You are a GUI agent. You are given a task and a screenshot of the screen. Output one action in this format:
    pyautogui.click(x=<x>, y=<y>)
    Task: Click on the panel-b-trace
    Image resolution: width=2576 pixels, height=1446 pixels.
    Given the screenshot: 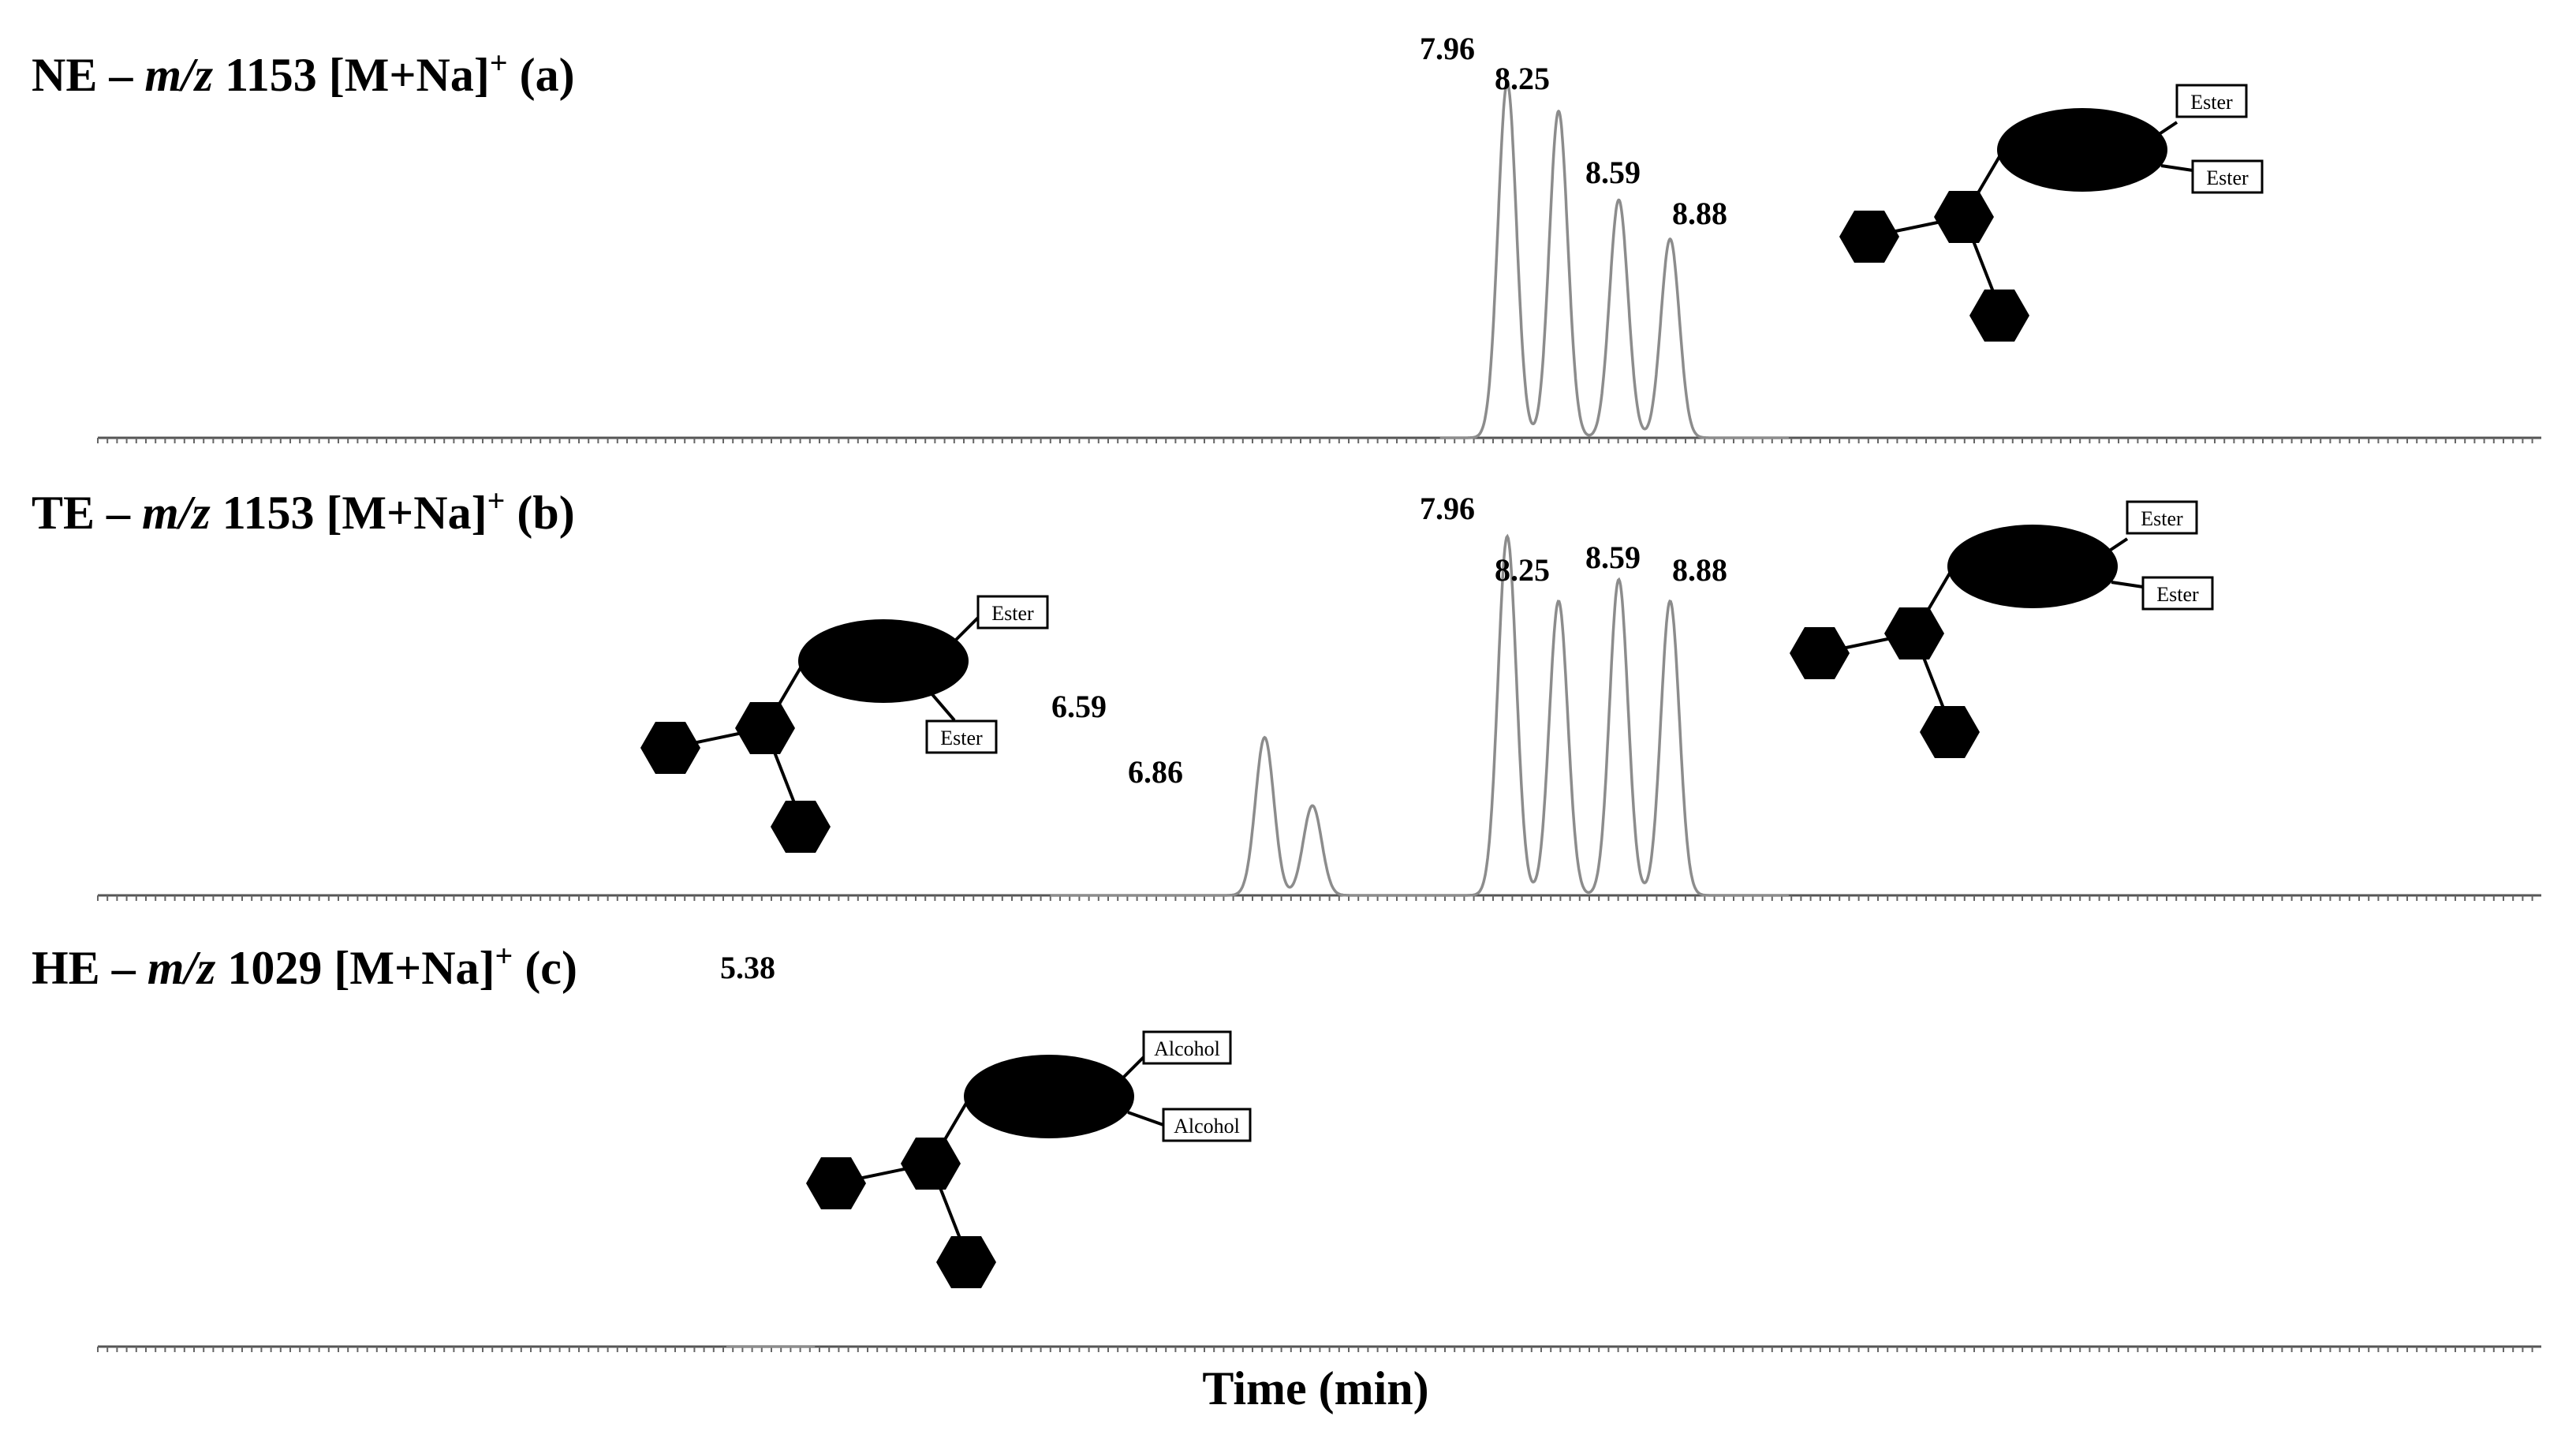 What is the action you would take?
    pyautogui.click(x=1419, y=715)
    